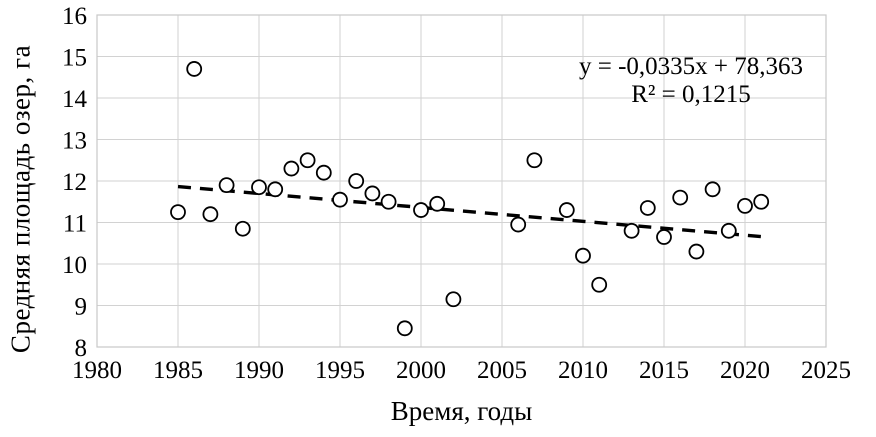 Image resolution: width=876 pixels, height=437 pixels. I want to click on y-tick-label: 15, so click(74, 58).